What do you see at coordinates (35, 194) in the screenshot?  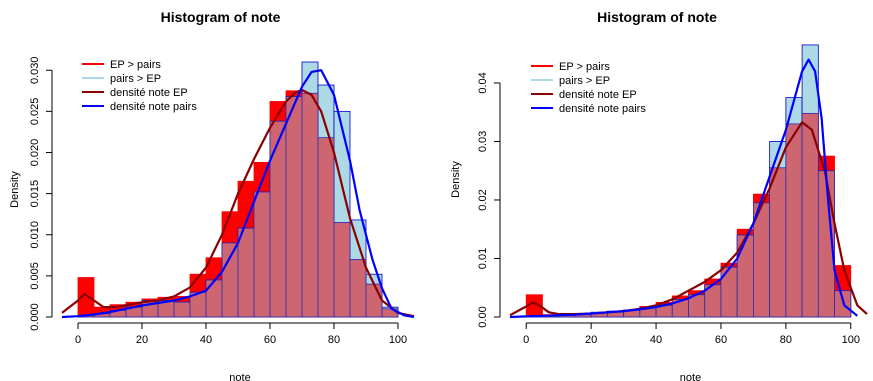 I see `y-tick-label: 0.015` at bounding box center [35, 194].